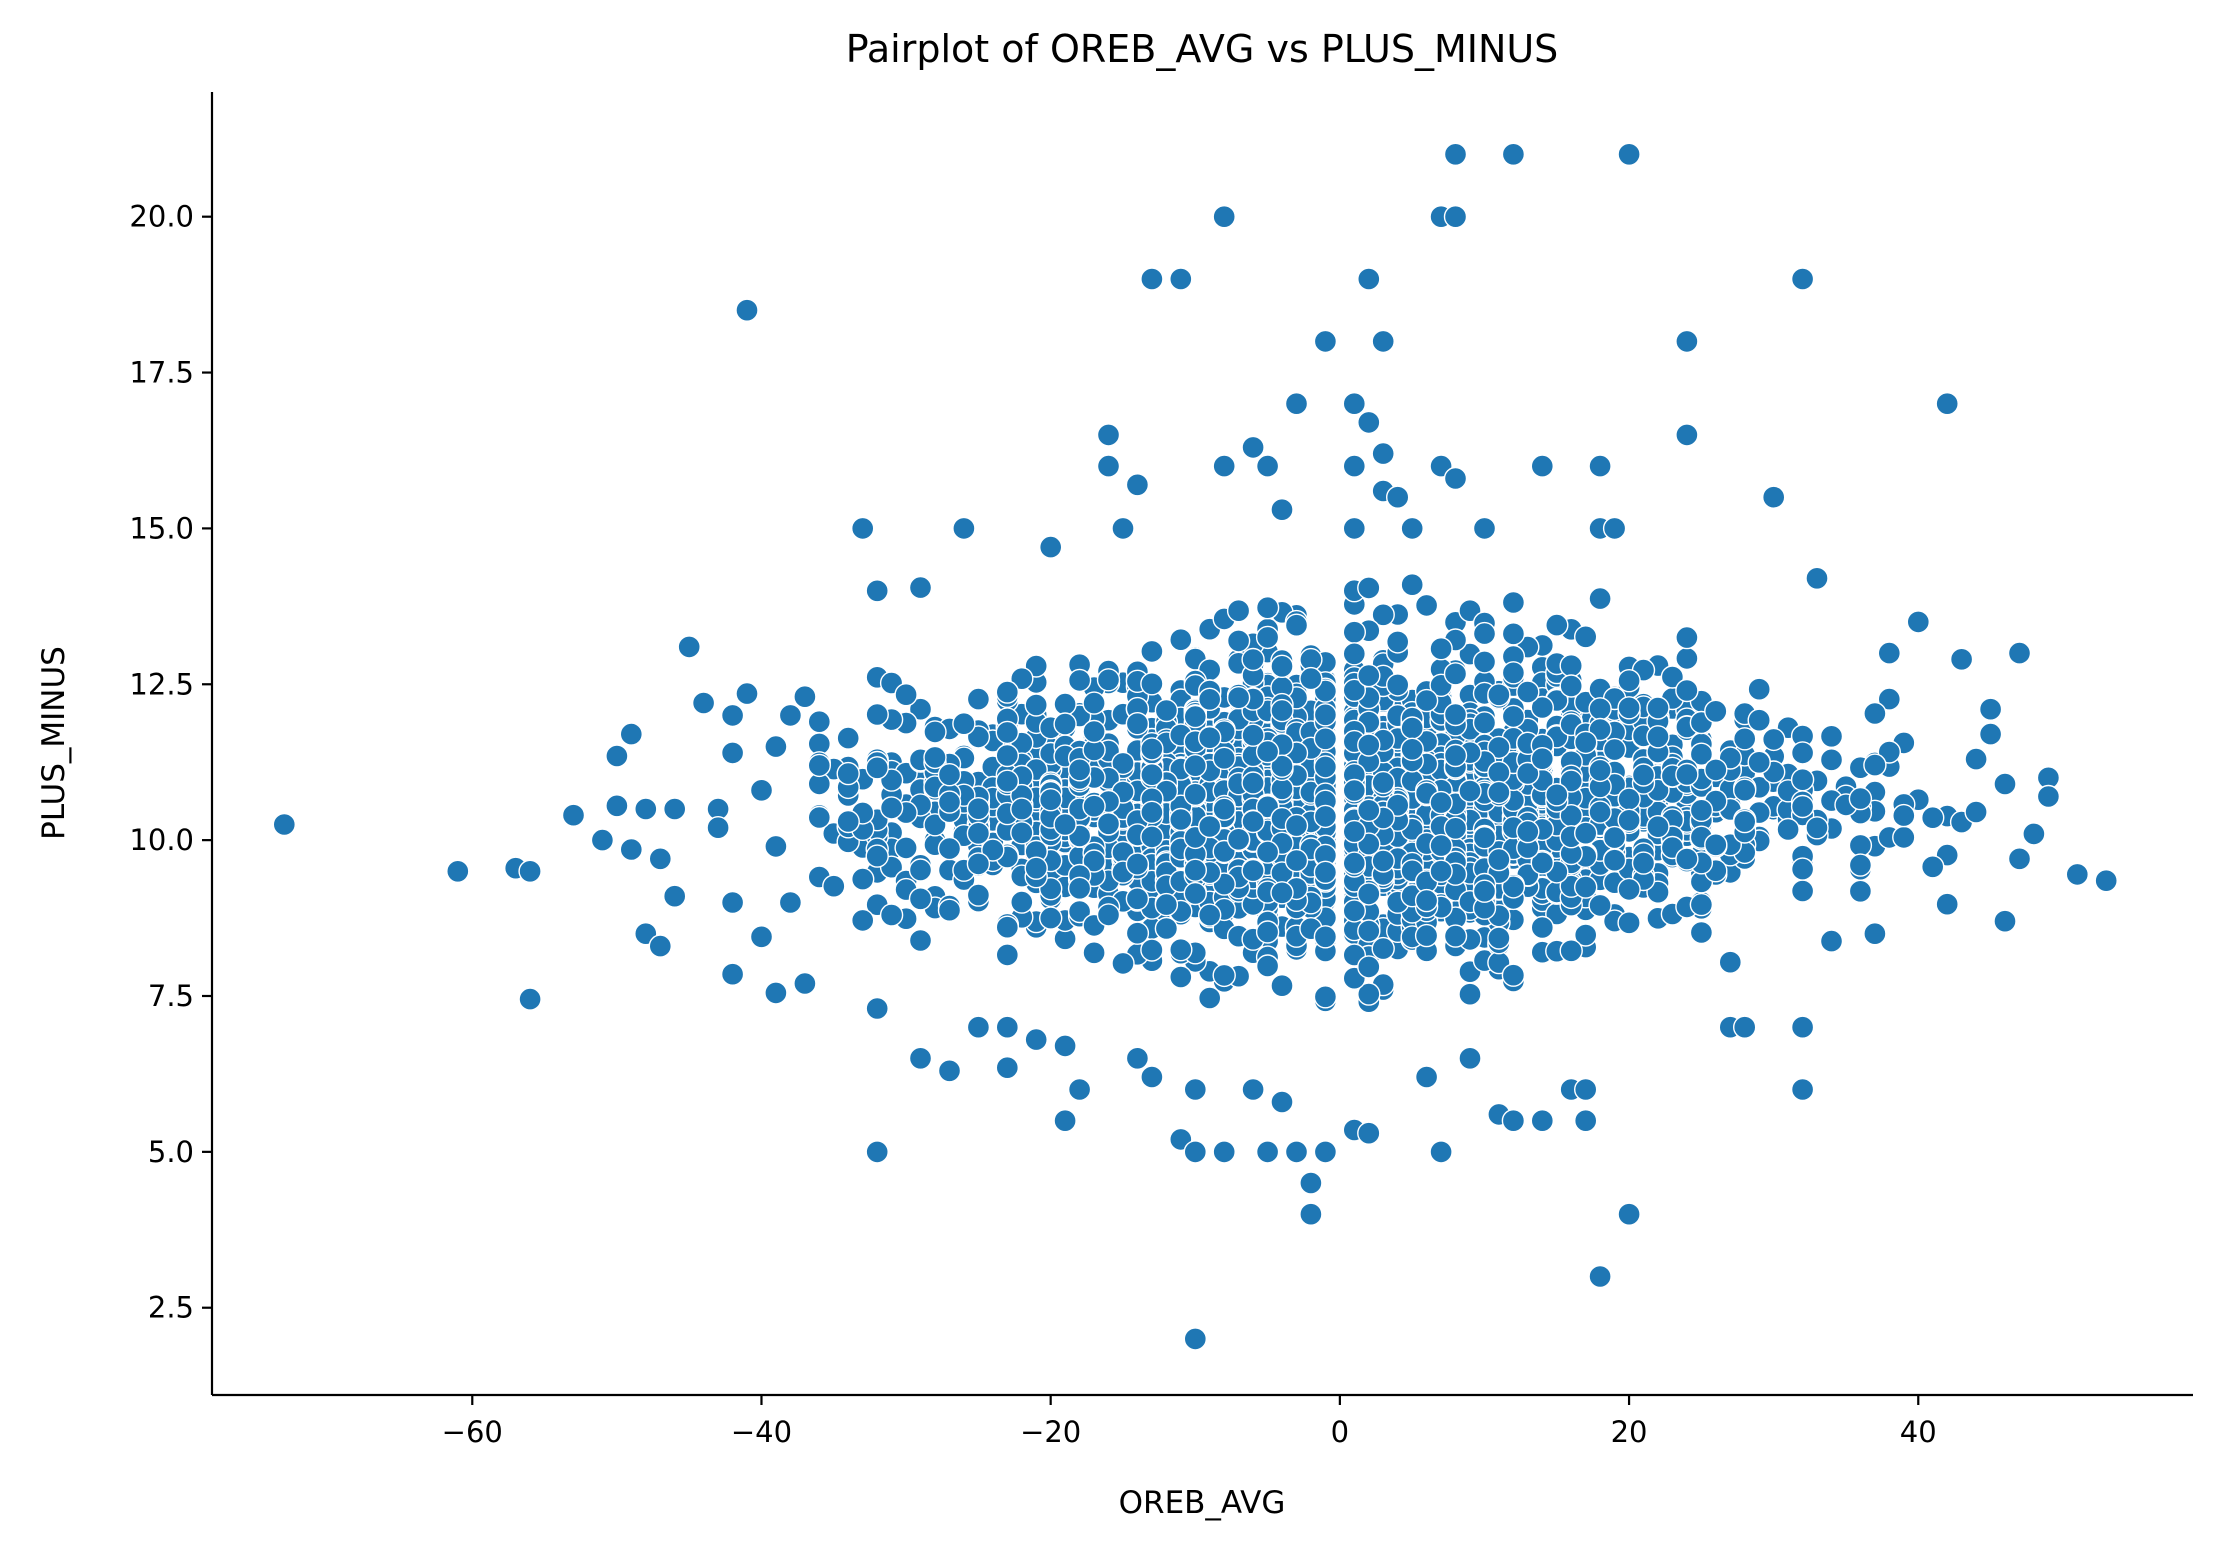  I want to click on x-axis-label: OREB_AVG, so click(1202, 1503).